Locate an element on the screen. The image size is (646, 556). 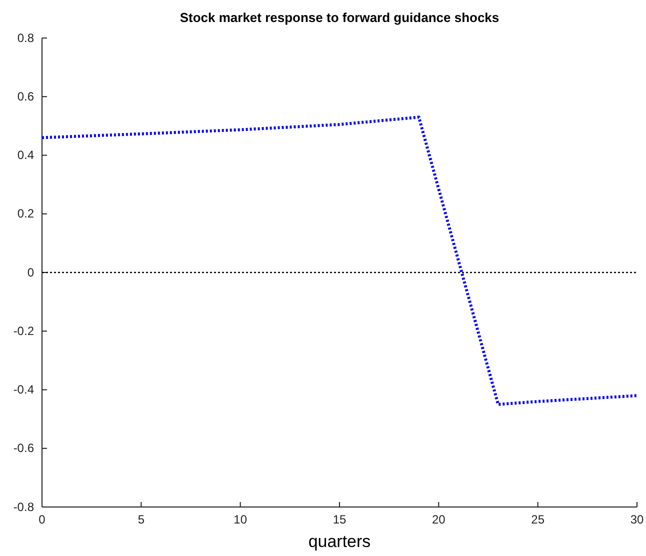
chart-title: Stock market response to forward guidance shocks is located at coordinates (340, 17).